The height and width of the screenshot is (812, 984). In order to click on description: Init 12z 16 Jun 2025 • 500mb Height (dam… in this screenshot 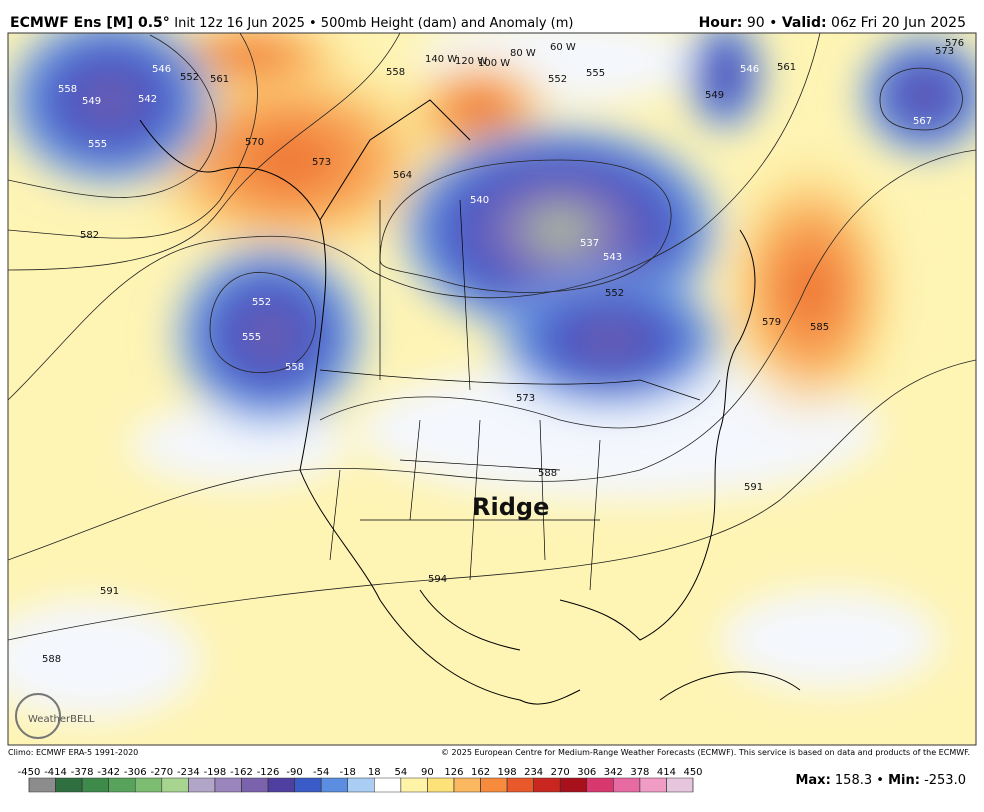, I will do `click(373, 23)`.